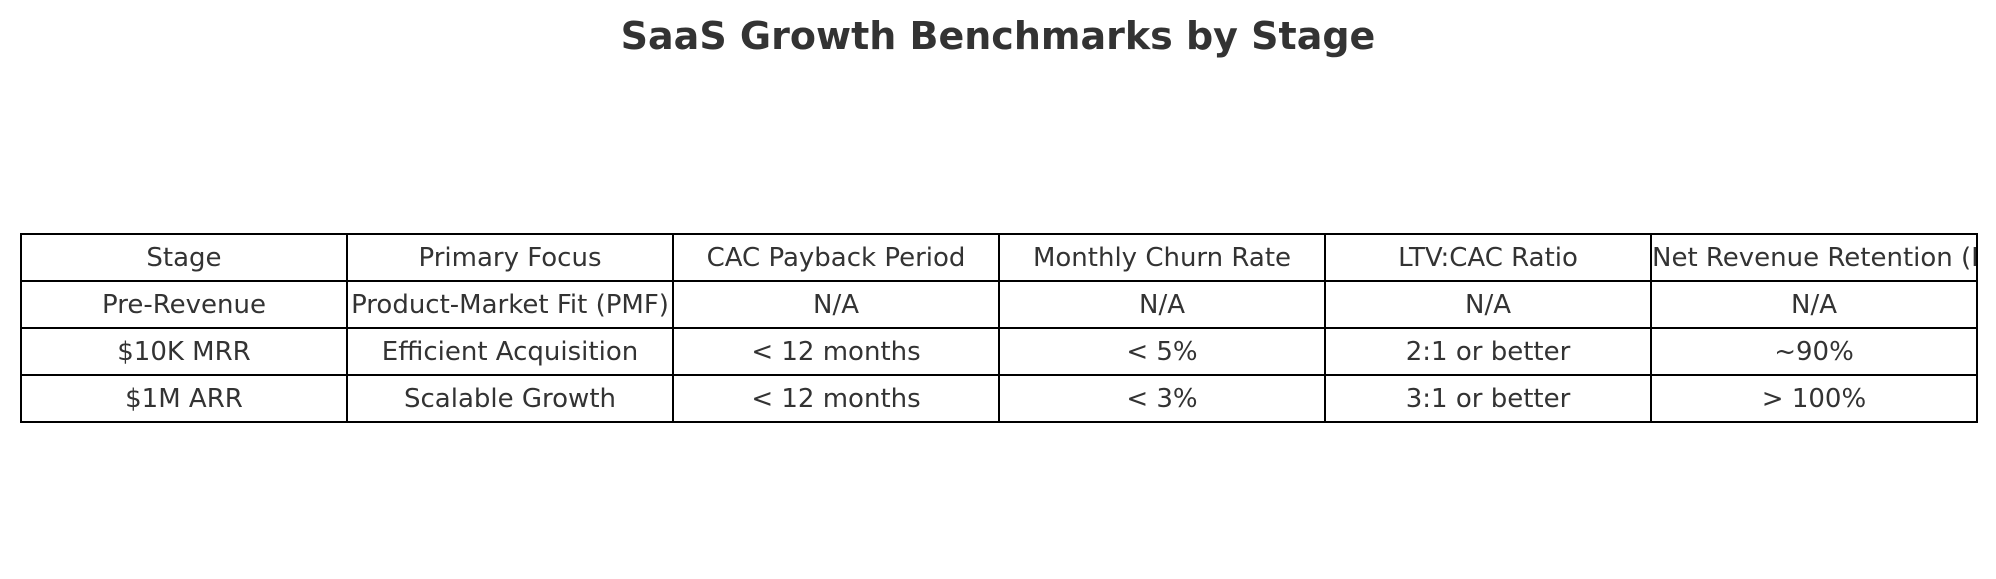 Image resolution: width=1996 pixels, height=579 pixels. What do you see at coordinates (998, 36) in the screenshot?
I see `chart-title: SaaS Growth Benchmarks by Stage` at bounding box center [998, 36].